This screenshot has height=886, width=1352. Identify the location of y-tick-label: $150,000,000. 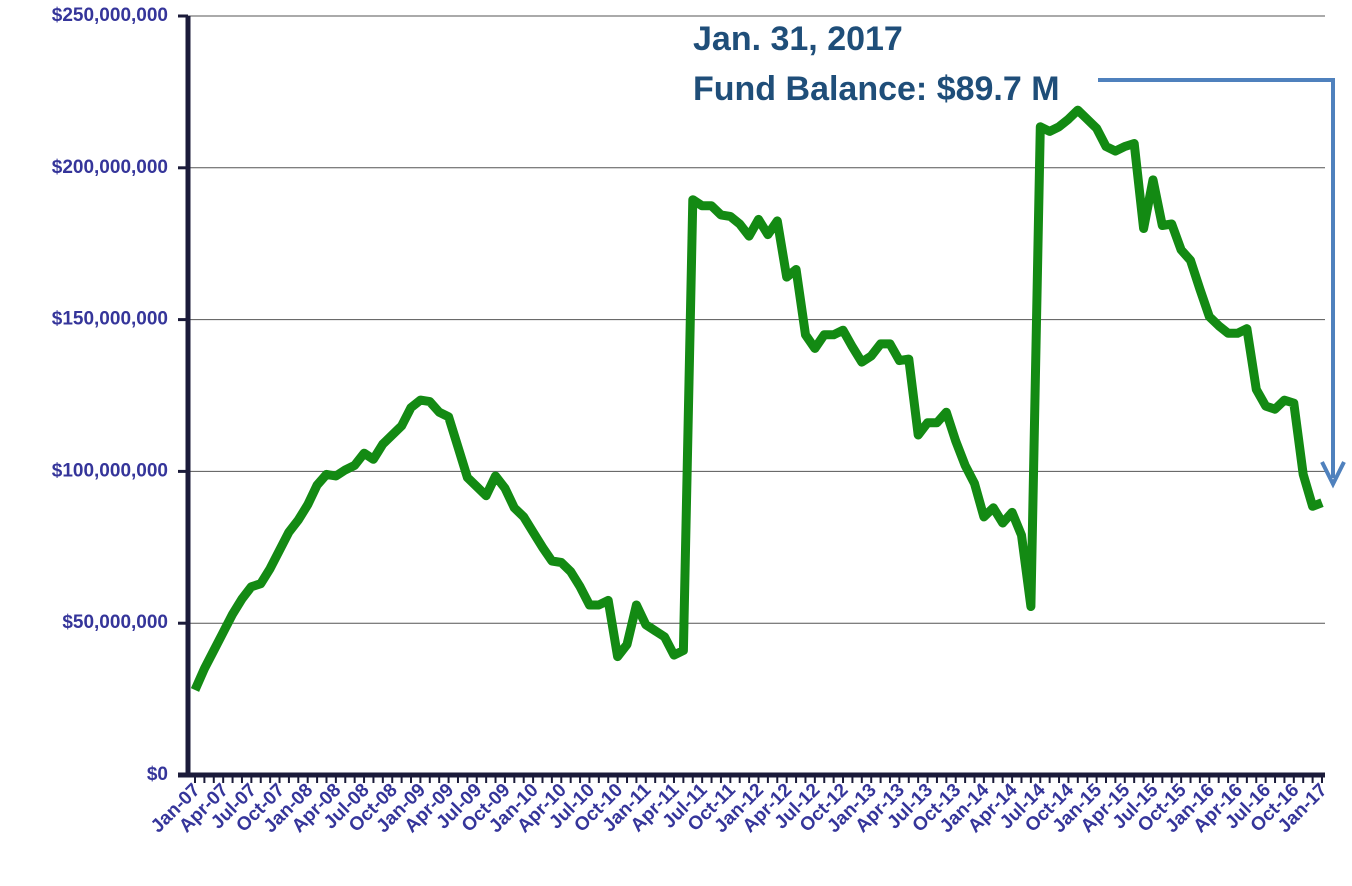
(110, 319).